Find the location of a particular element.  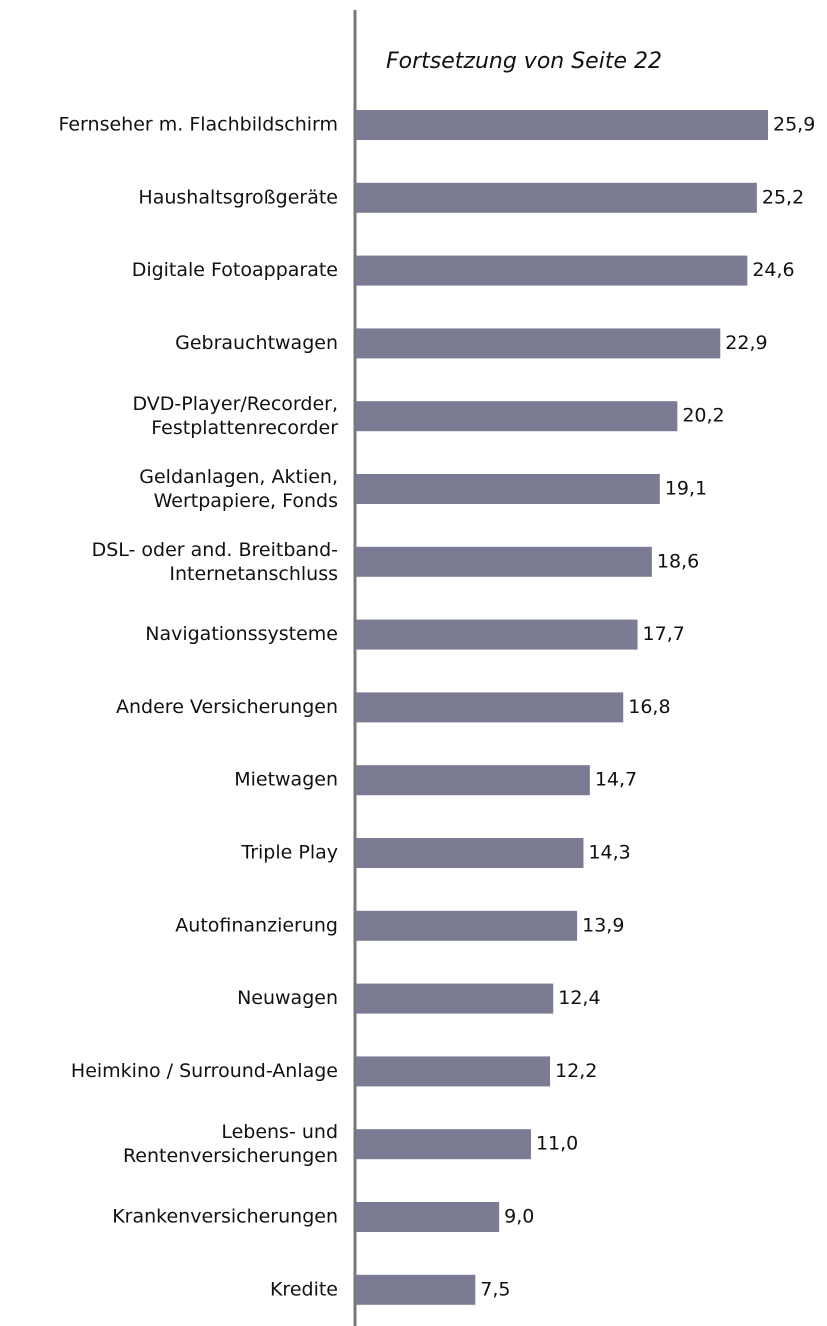

value-label: 25,2 is located at coordinates (783, 197).